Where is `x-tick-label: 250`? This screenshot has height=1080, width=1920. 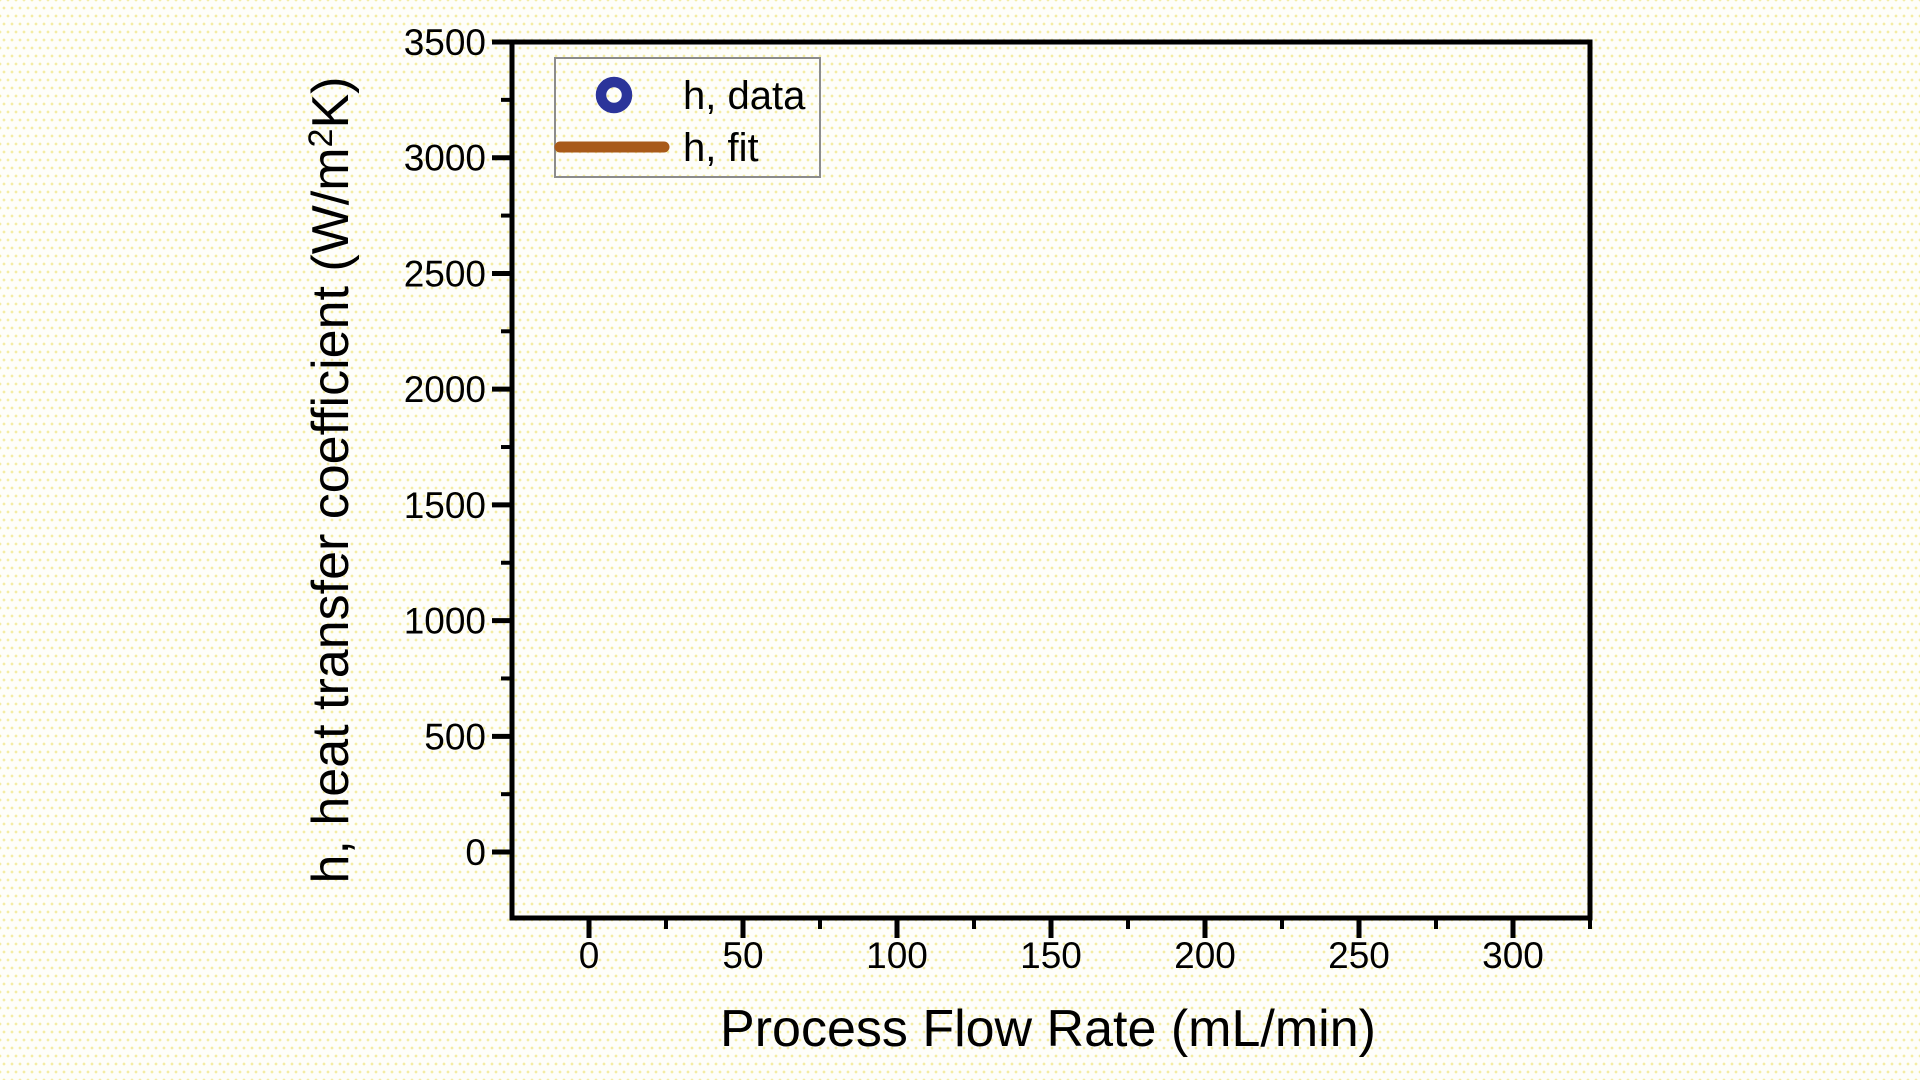
x-tick-label: 250 is located at coordinates (1359, 955).